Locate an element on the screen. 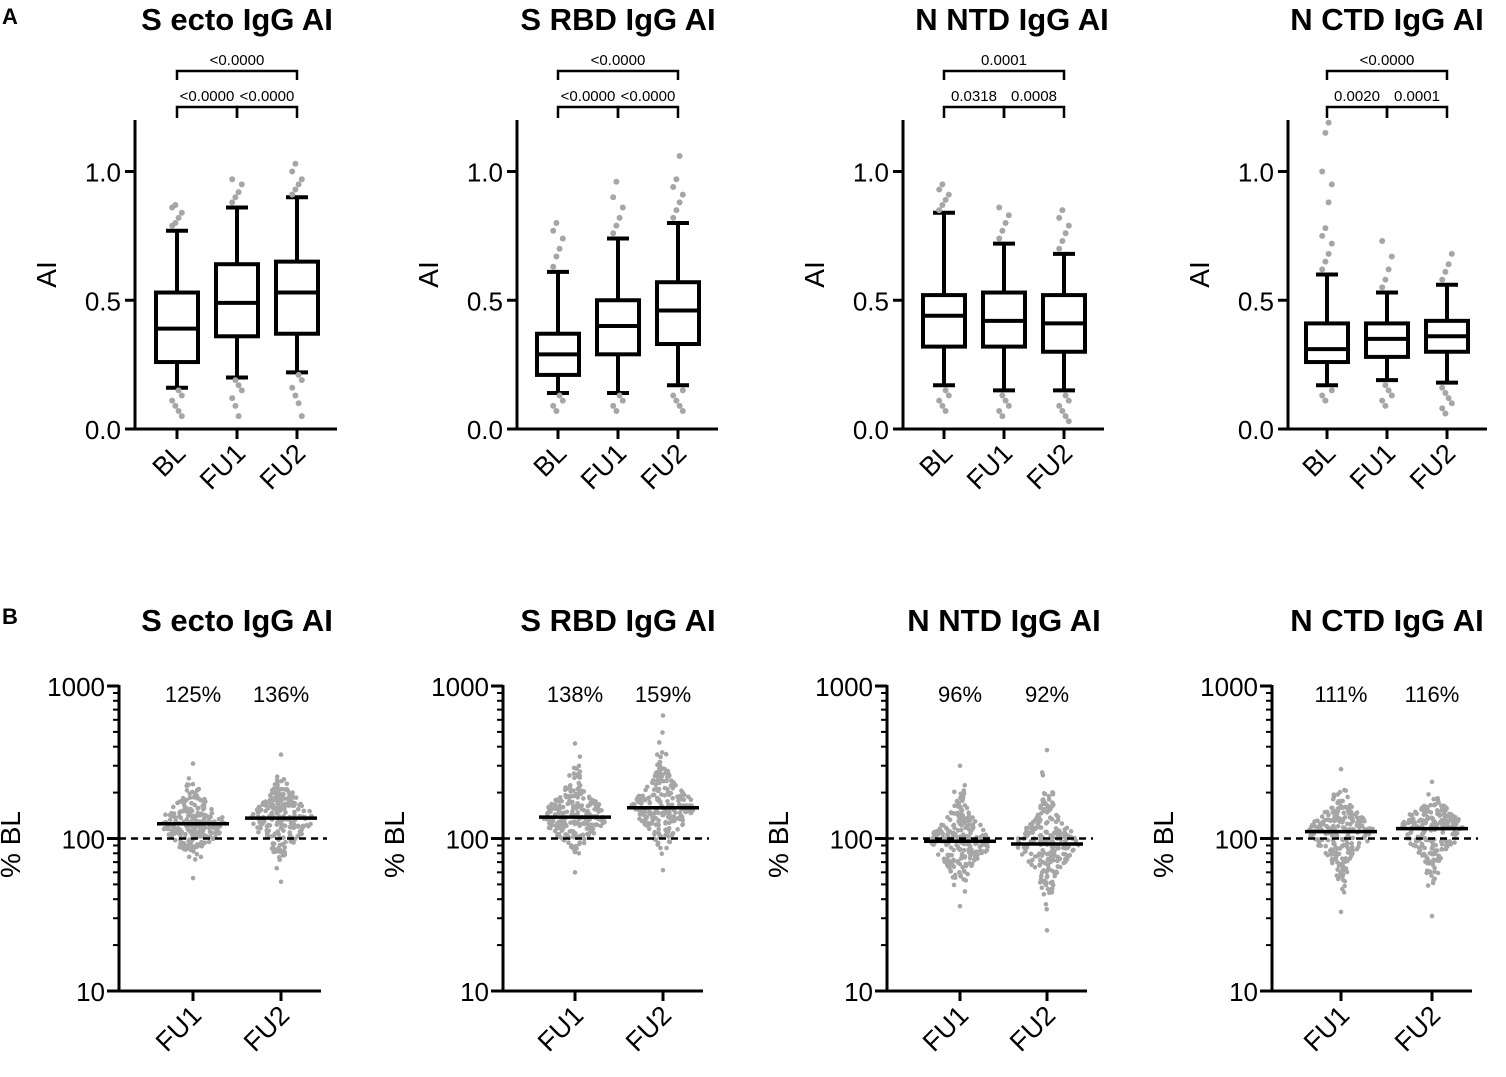  scatter-chart-4: N CTD IgG AI 10 100 1000 % BL FU1 FU2 111% 116% is located at coordinates (1316, 830).